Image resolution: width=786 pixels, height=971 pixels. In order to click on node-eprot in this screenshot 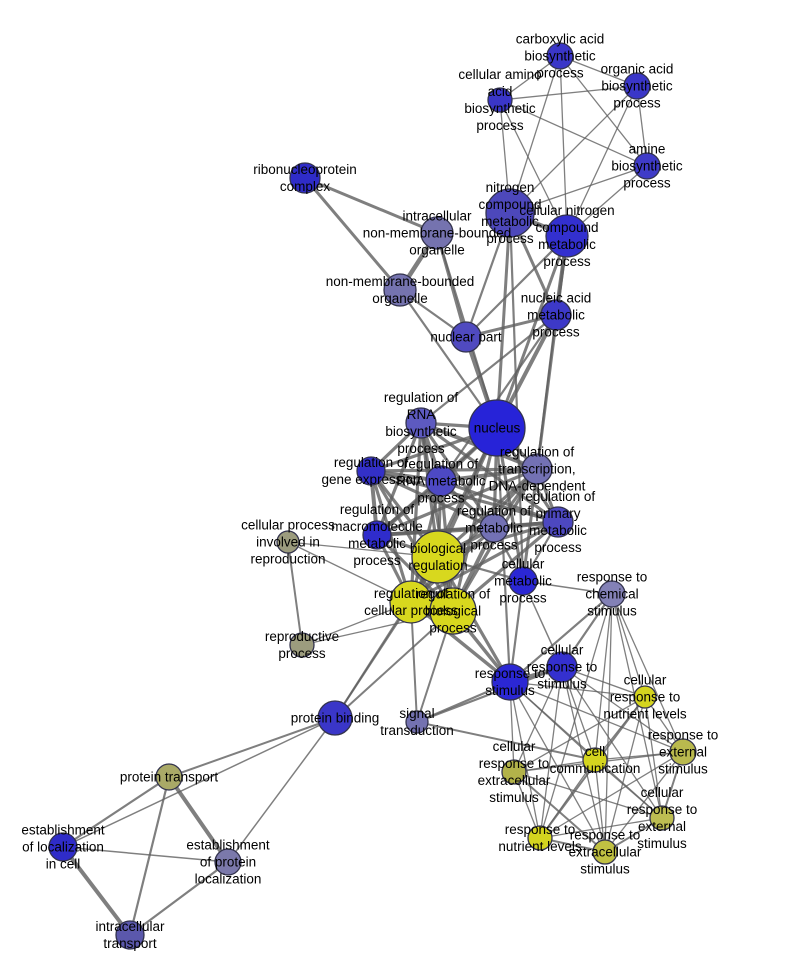, I will do `click(228, 862)`.